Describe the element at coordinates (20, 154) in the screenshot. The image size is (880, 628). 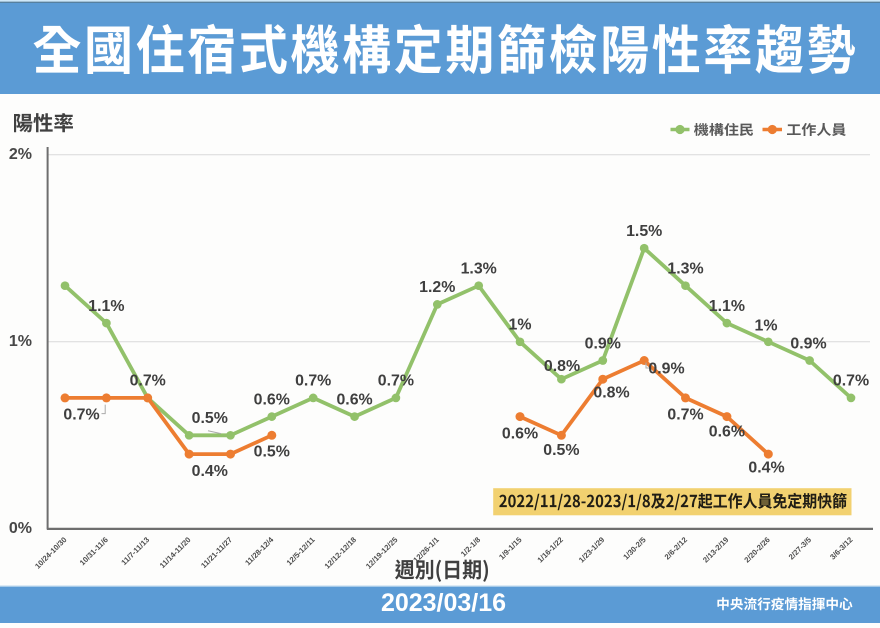
I see `svg-text: 2%` at that location.